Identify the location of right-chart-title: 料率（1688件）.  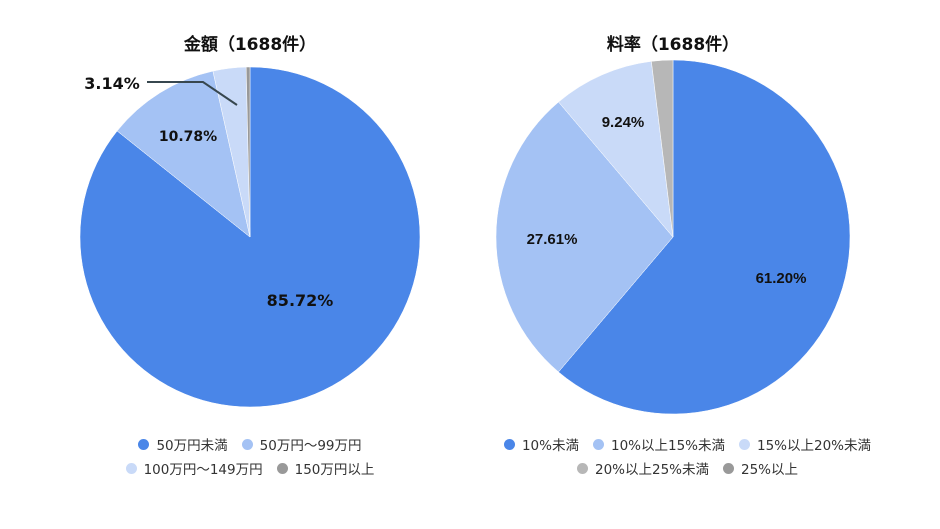
(673, 45).